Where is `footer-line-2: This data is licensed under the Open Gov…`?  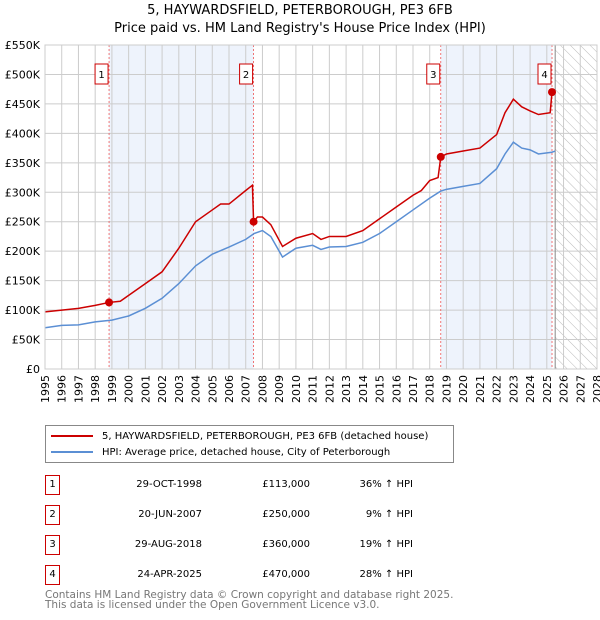 footer-line-2: This data is licensed under the Open Gov… is located at coordinates (212, 605).